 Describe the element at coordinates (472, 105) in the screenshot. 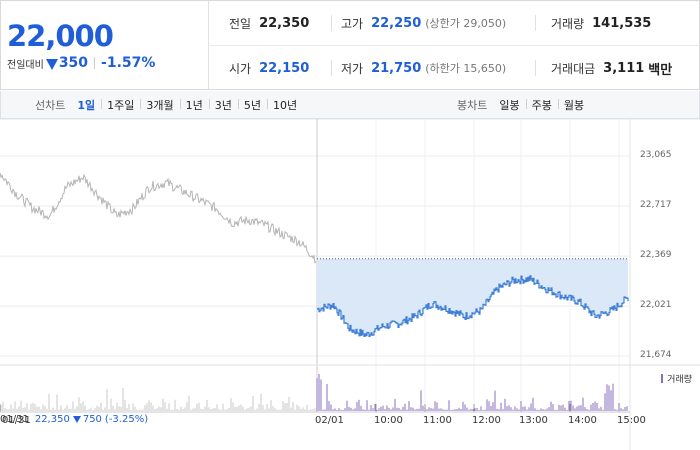

I see `candle-chart-title: 봉차트` at that location.